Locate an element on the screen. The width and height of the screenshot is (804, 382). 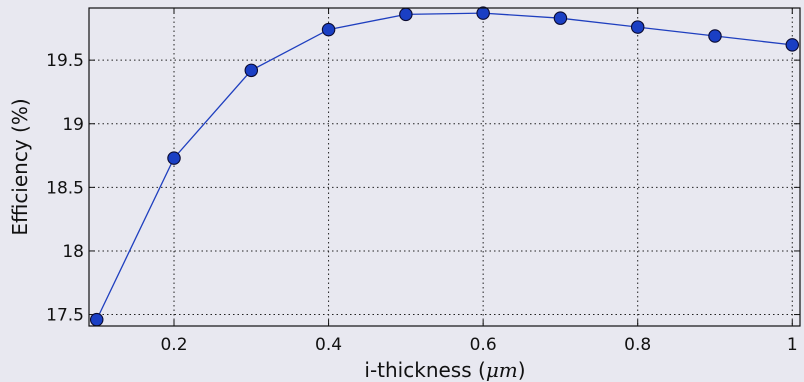
y-tick-label: 18 is located at coordinates (73, 252).